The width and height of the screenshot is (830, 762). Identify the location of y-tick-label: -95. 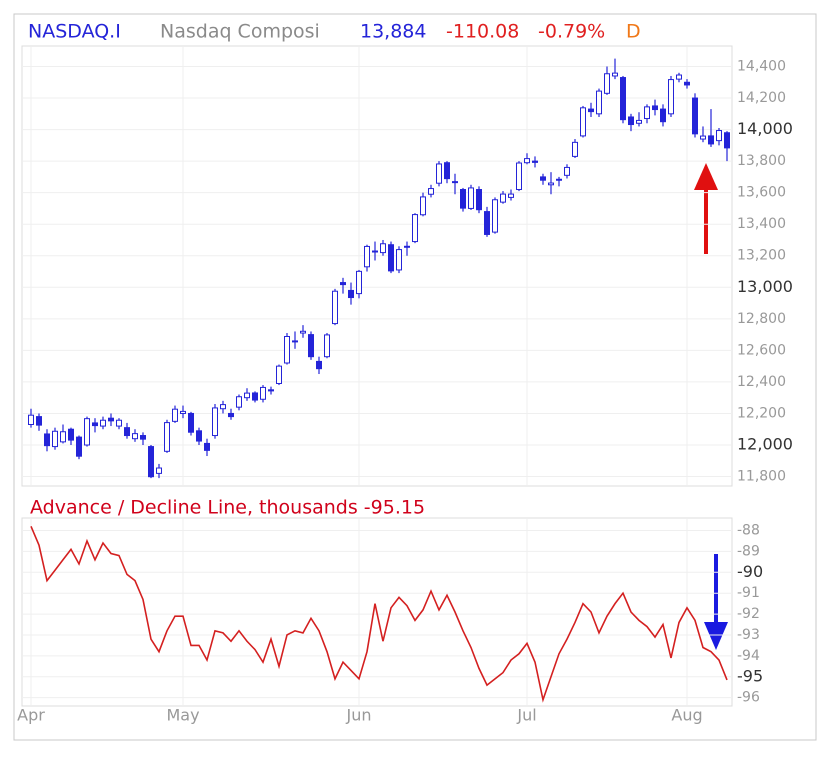
(750, 675).